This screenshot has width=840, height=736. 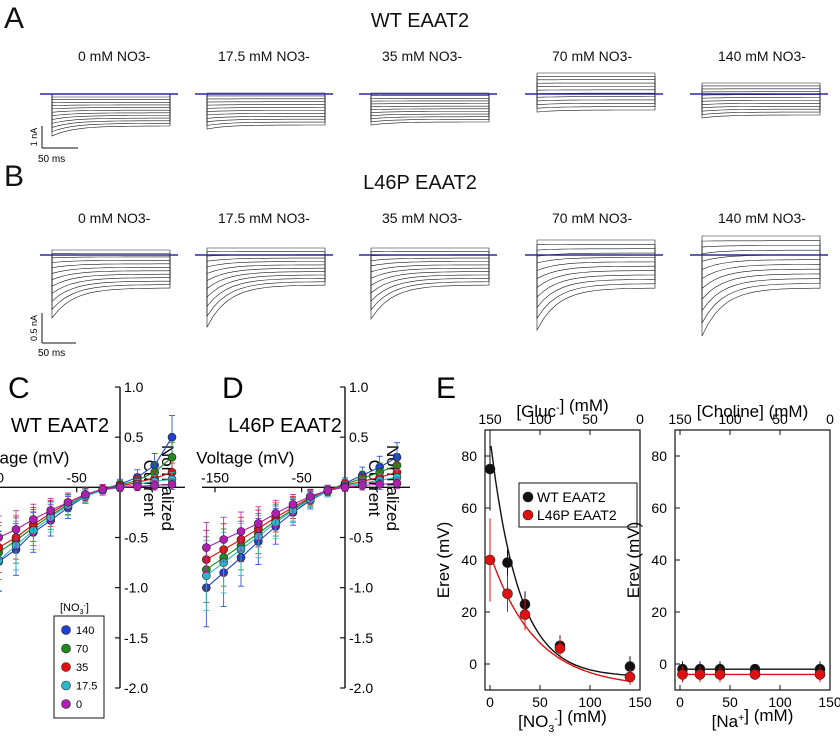 What do you see at coordinates (136, 638) in the screenshot?
I see `y-tick-label: -1.5` at bounding box center [136, 638].